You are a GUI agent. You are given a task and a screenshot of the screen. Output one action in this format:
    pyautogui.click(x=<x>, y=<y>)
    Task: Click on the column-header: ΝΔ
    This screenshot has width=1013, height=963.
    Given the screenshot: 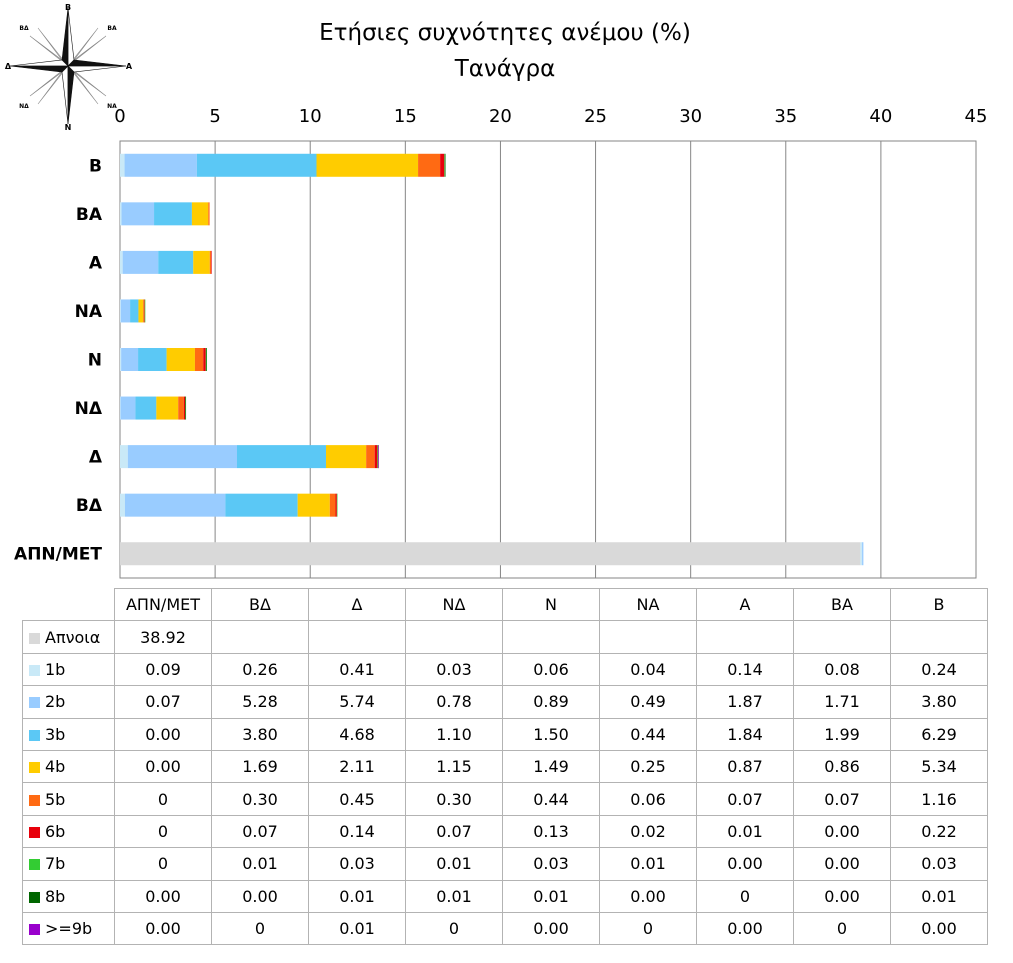 What is the action you would take?
    pyautogui.click(x=454, y=604)
    